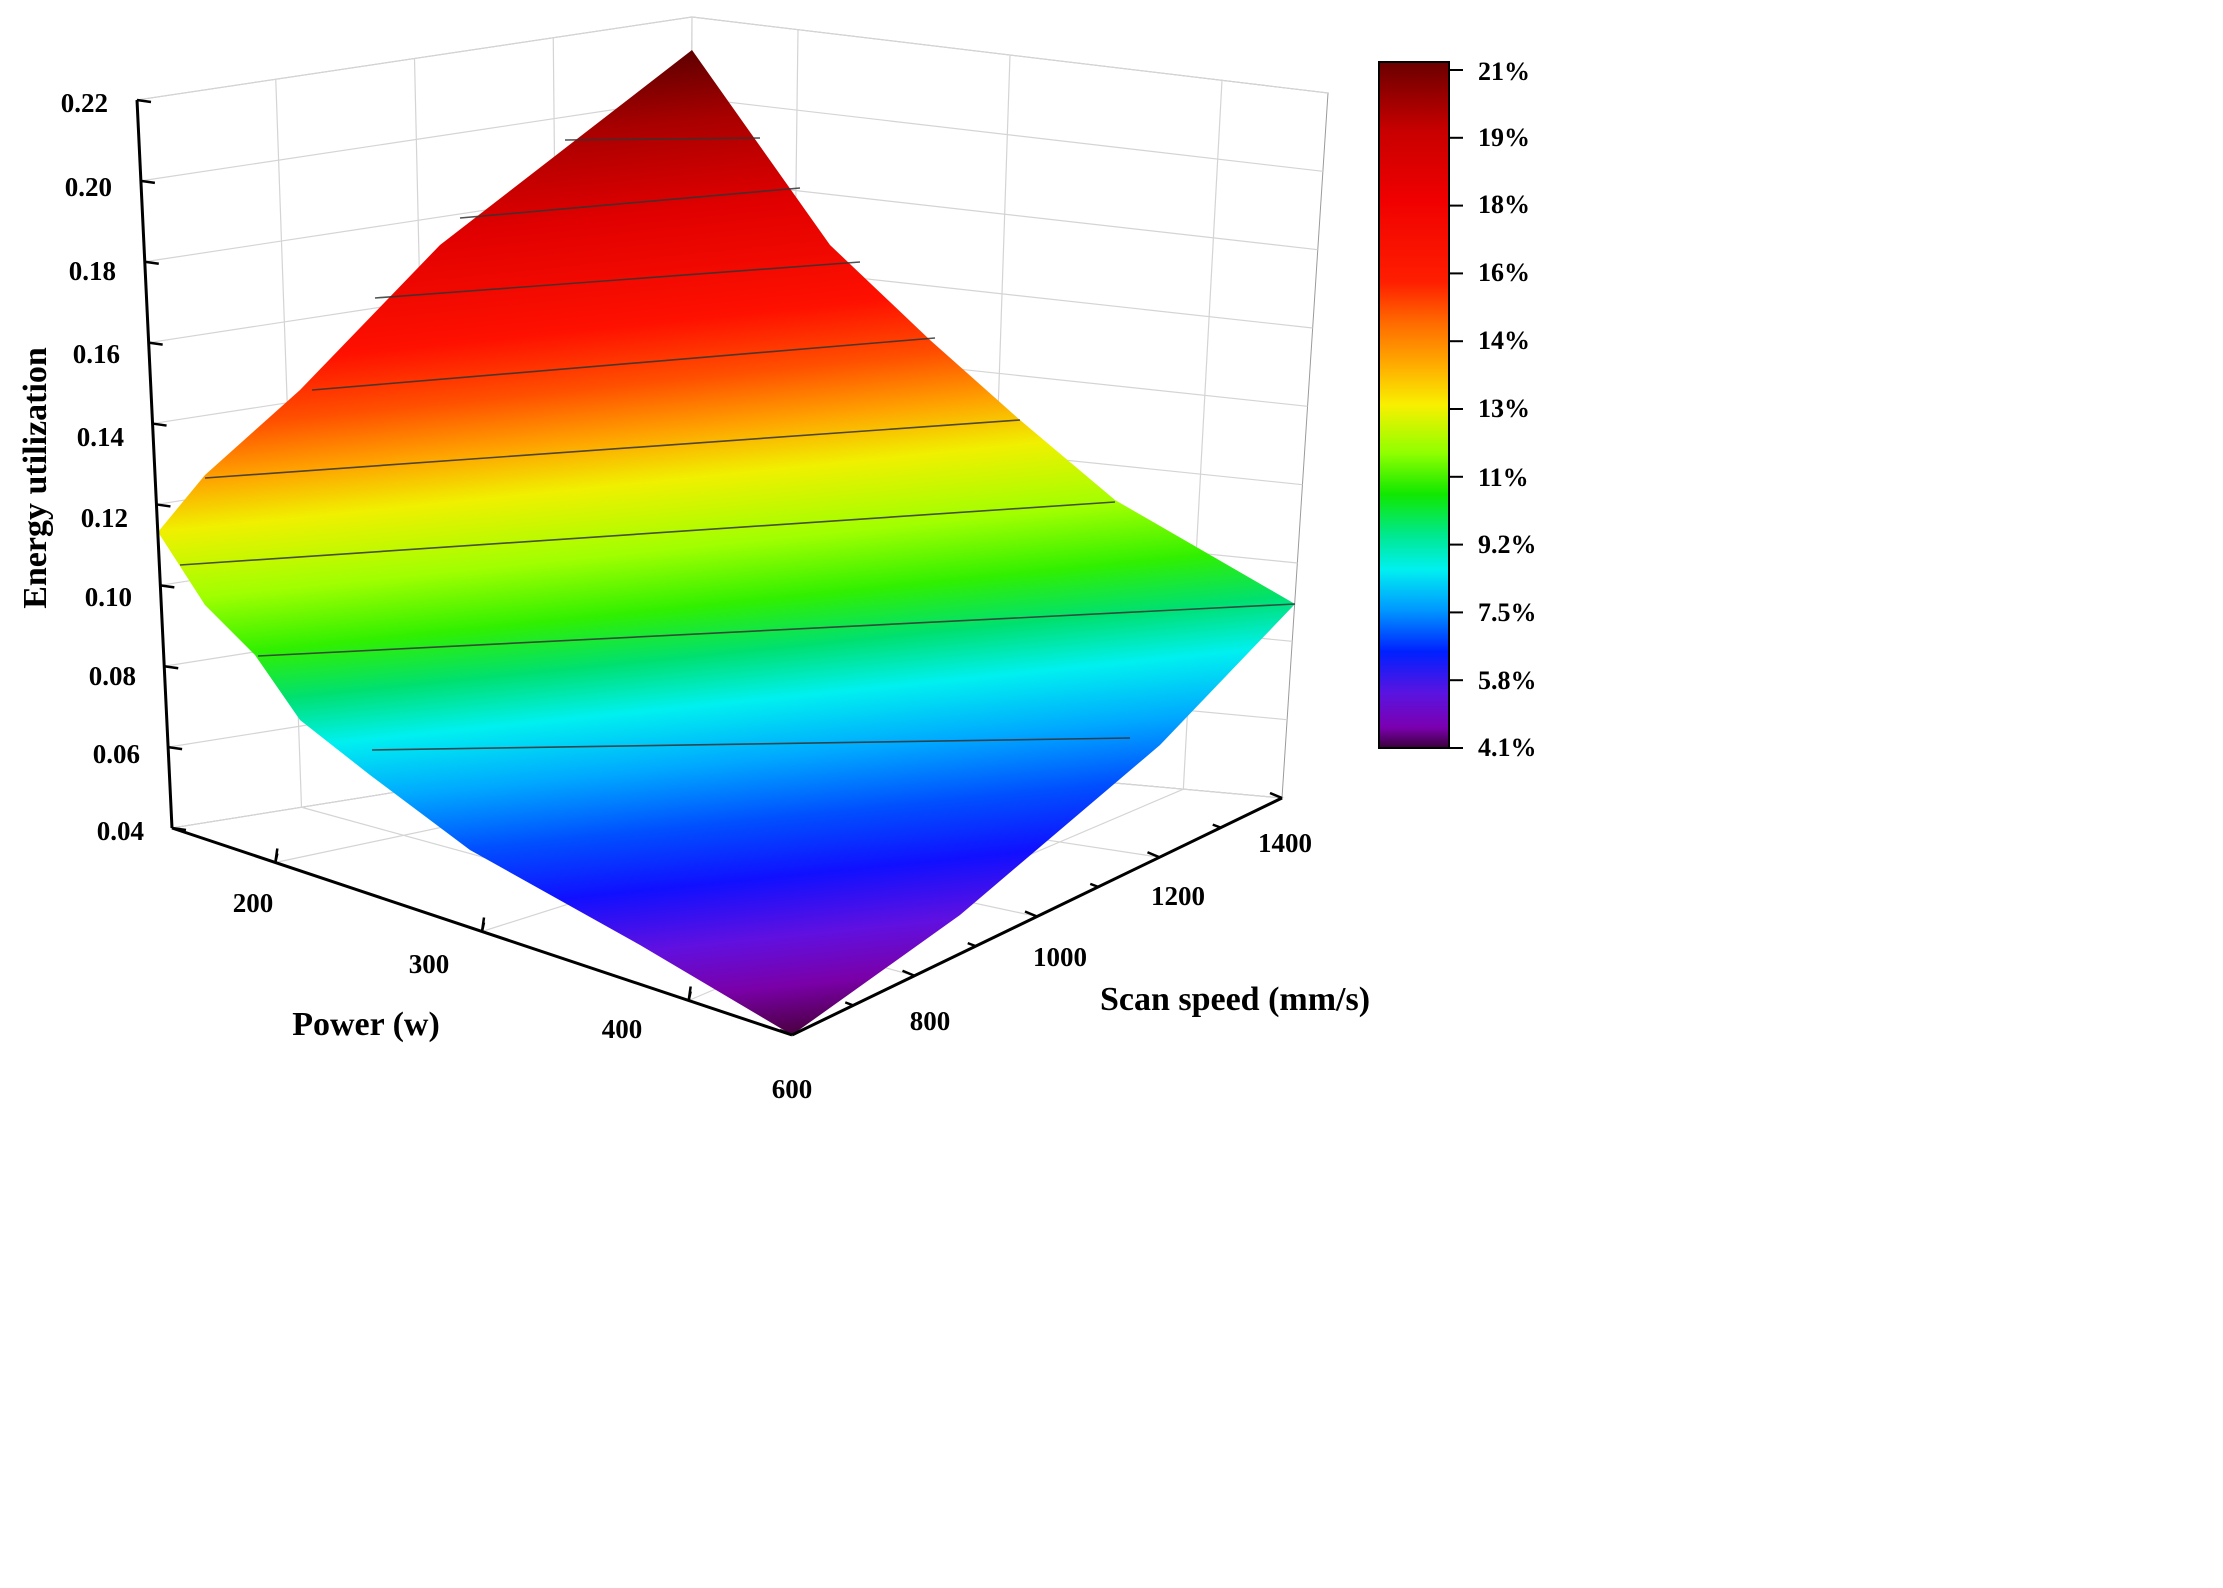  I want to click on z-axis-line, so click(154, 464).